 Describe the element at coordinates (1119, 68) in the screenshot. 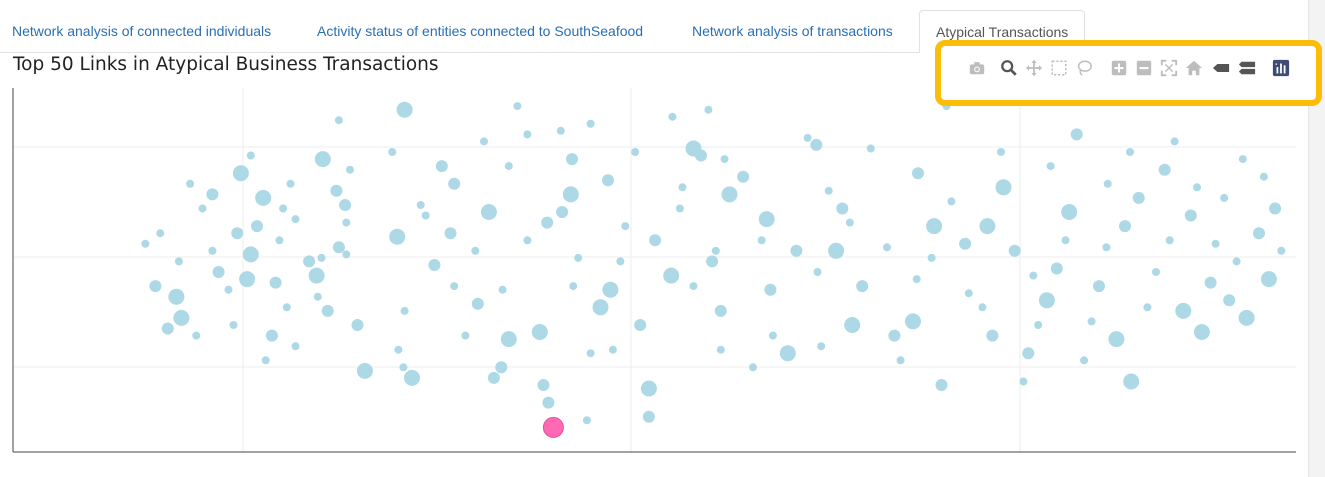

I see `zoom-in-icon` at that location.